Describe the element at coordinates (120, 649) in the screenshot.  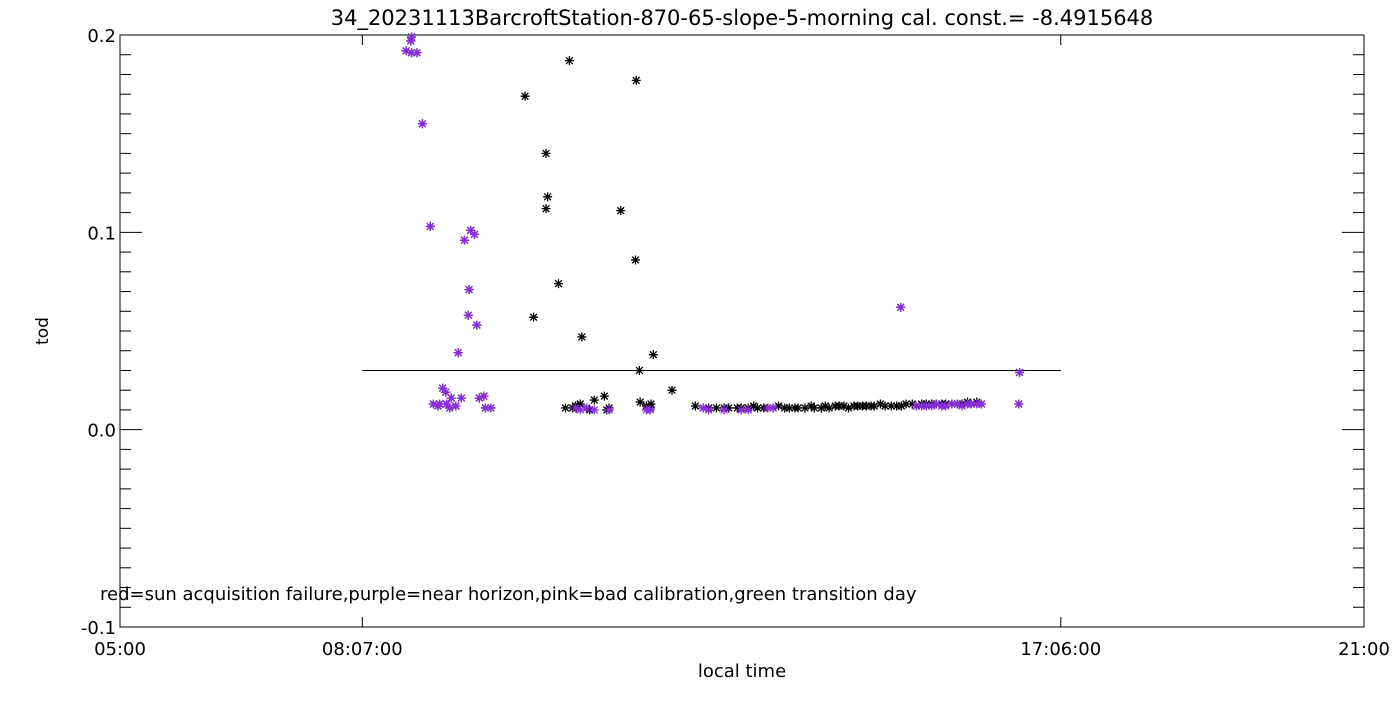
I see `x-tick-label: 05:00` at that location.